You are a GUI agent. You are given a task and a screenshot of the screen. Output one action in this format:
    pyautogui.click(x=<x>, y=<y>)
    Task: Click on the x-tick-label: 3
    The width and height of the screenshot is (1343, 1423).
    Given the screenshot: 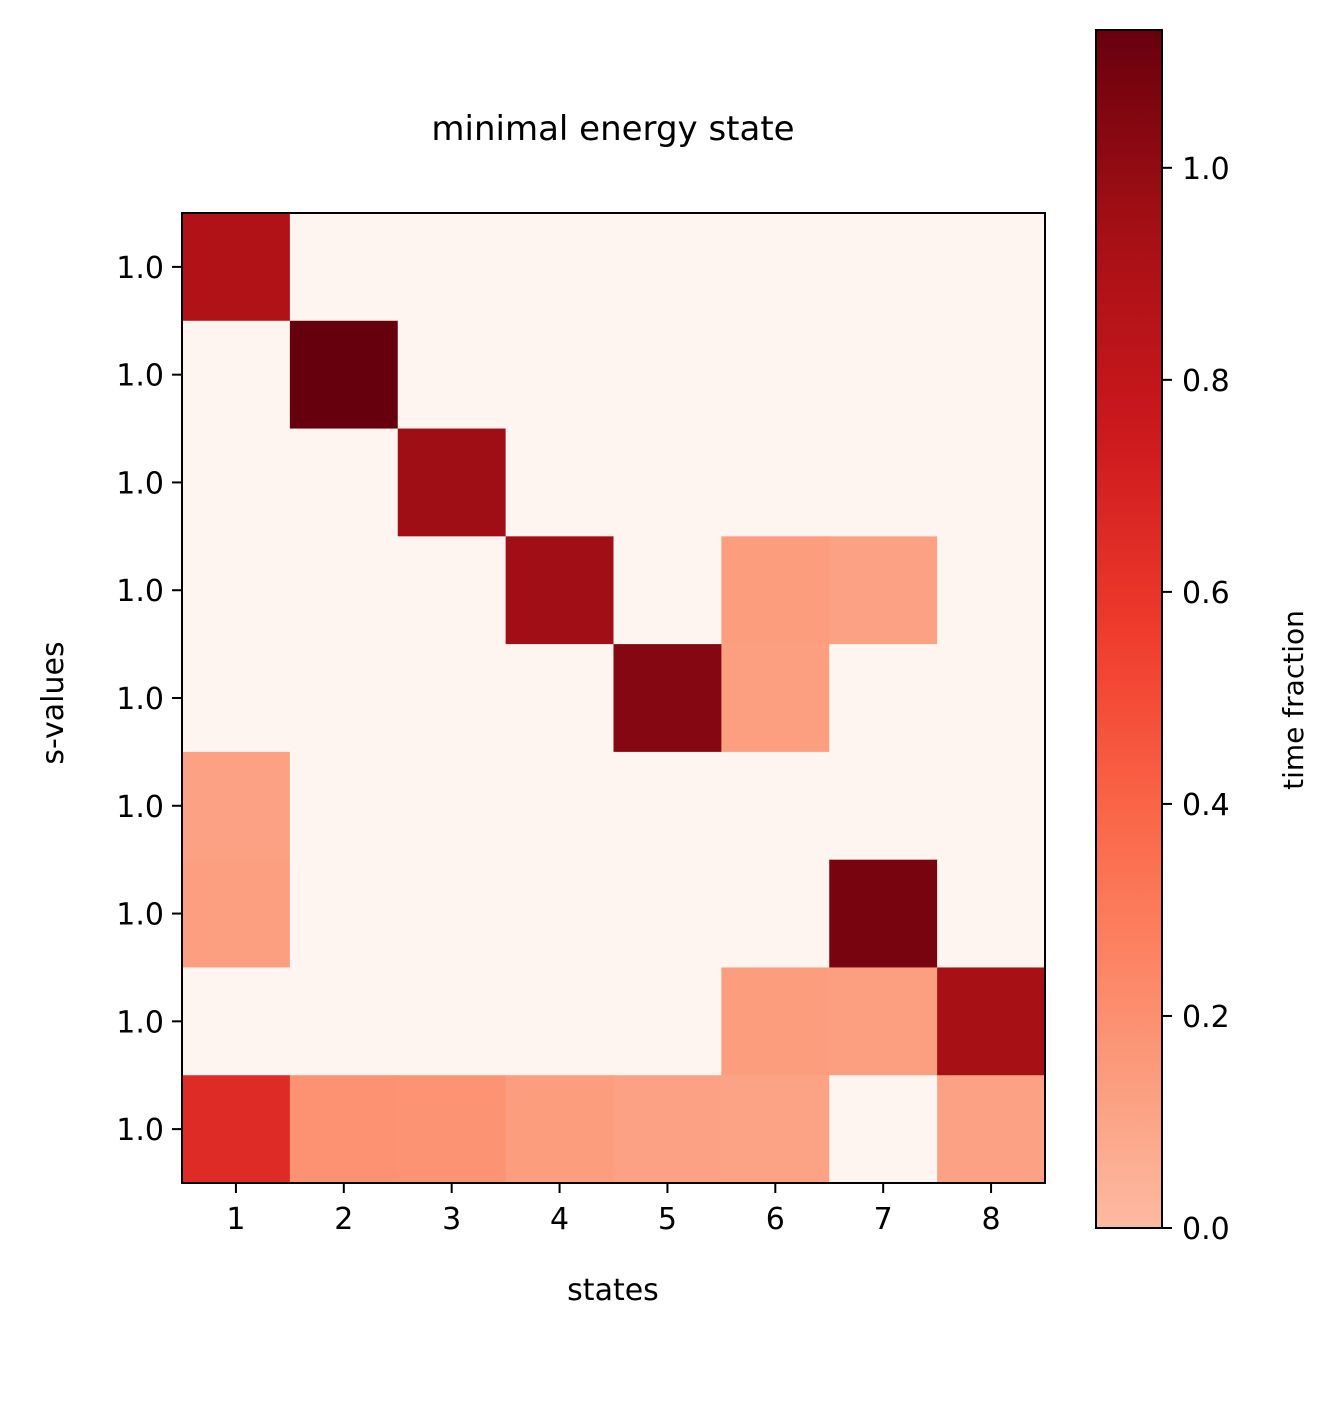 What is the action you would take?
    pyautogui.click(x=451, y=1219)
    